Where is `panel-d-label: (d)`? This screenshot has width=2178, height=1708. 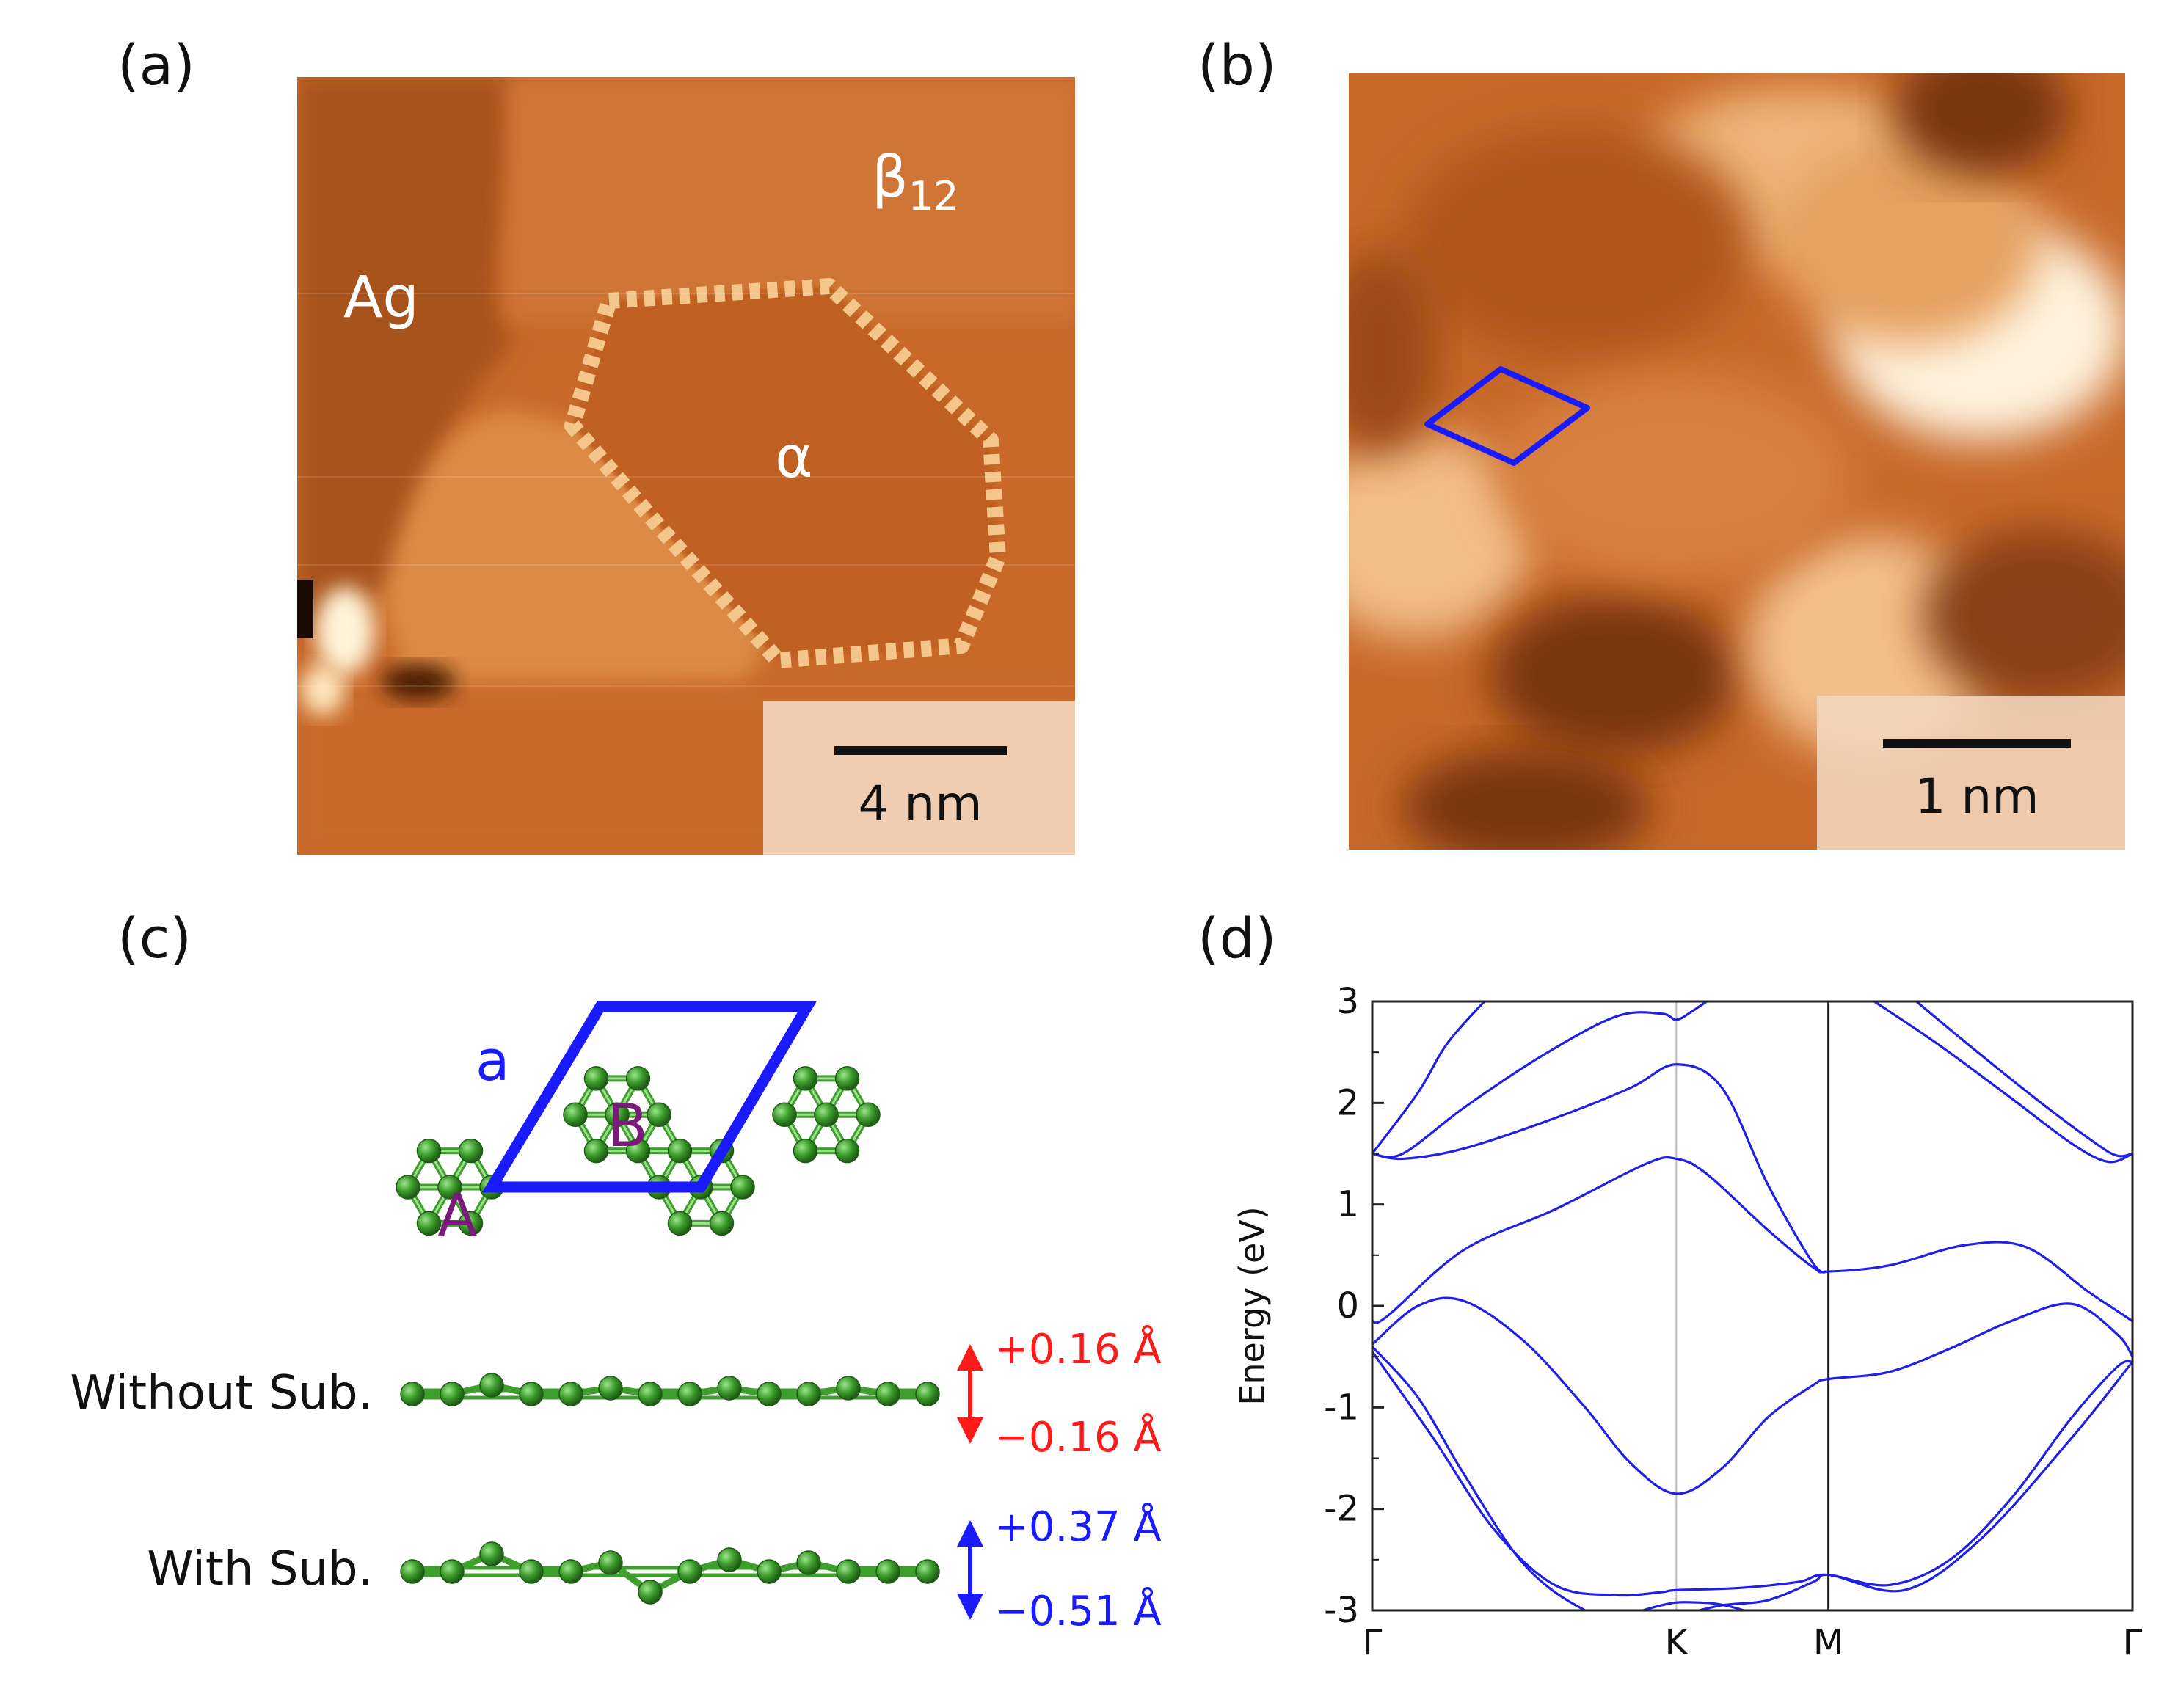
panel-d-label: (d) is located at coordinates (1238, 938).